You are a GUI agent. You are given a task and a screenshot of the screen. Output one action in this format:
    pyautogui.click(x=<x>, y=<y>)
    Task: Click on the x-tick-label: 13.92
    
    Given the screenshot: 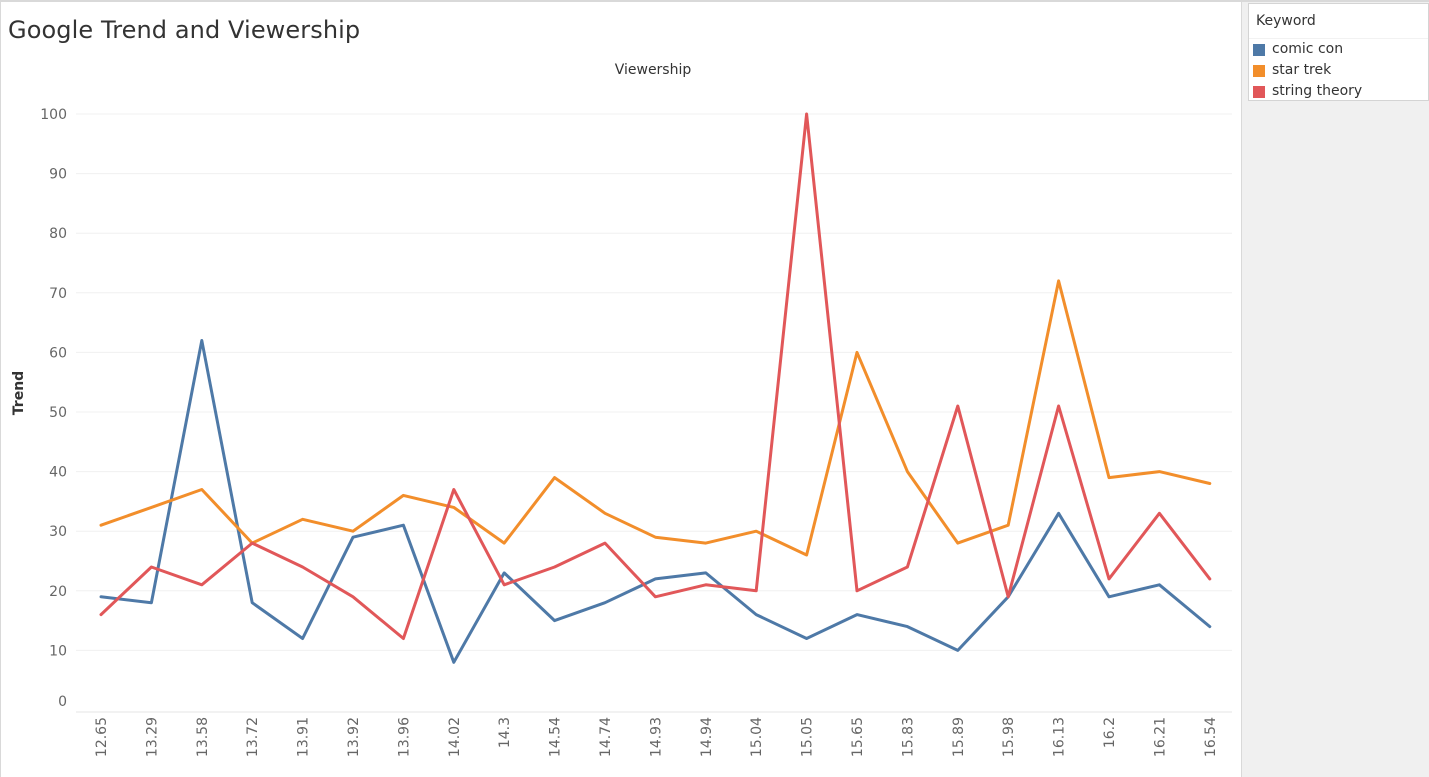 What is the action you would take?
    pyautogui.click(x=354, y=737)
    